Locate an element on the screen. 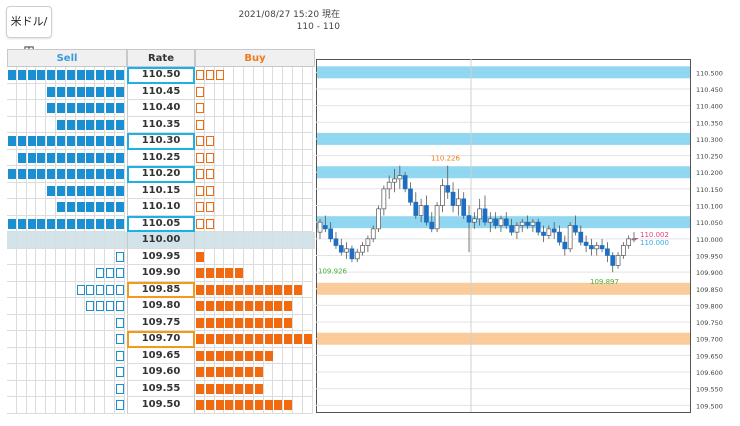  sell-header: Sell is located at coordinates (67, 58).